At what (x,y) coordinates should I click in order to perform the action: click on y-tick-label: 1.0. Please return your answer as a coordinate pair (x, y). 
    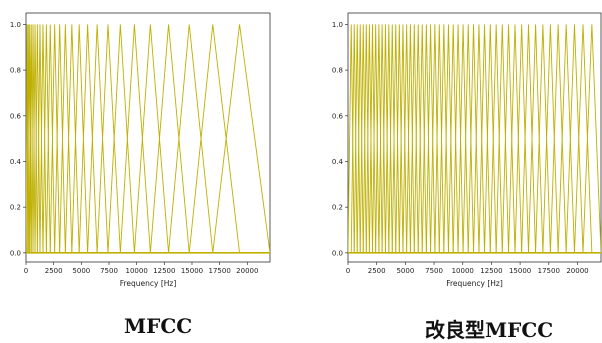
    Looking at the image, I should click on (337, 25).